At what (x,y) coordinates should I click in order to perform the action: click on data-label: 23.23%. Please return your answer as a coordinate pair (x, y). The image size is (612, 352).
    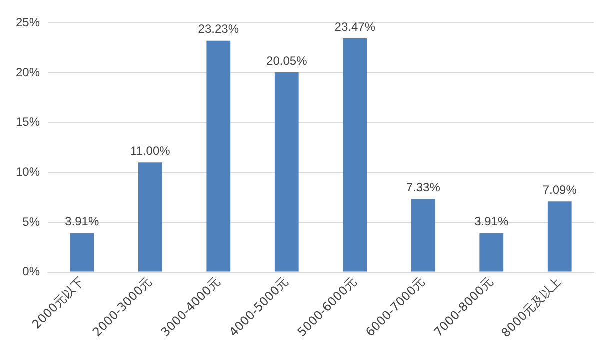
    Looking at the image, I should click on (219, 29).